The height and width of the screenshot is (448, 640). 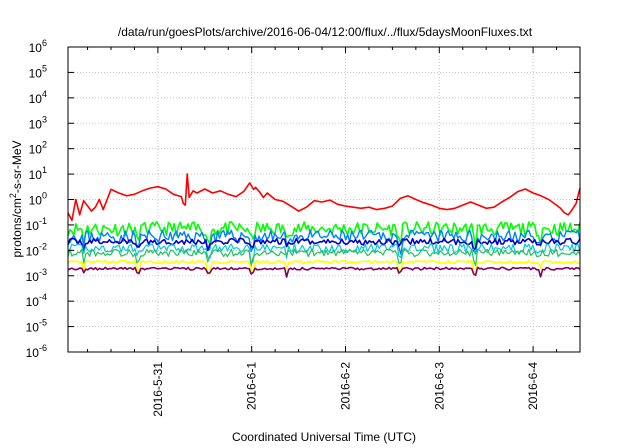 What do you see at coordinates (16, 198) in the screenshot?
I see `y-axis-label: protons/cm2-s-sr-MeV` at bounding box center [16, 198].